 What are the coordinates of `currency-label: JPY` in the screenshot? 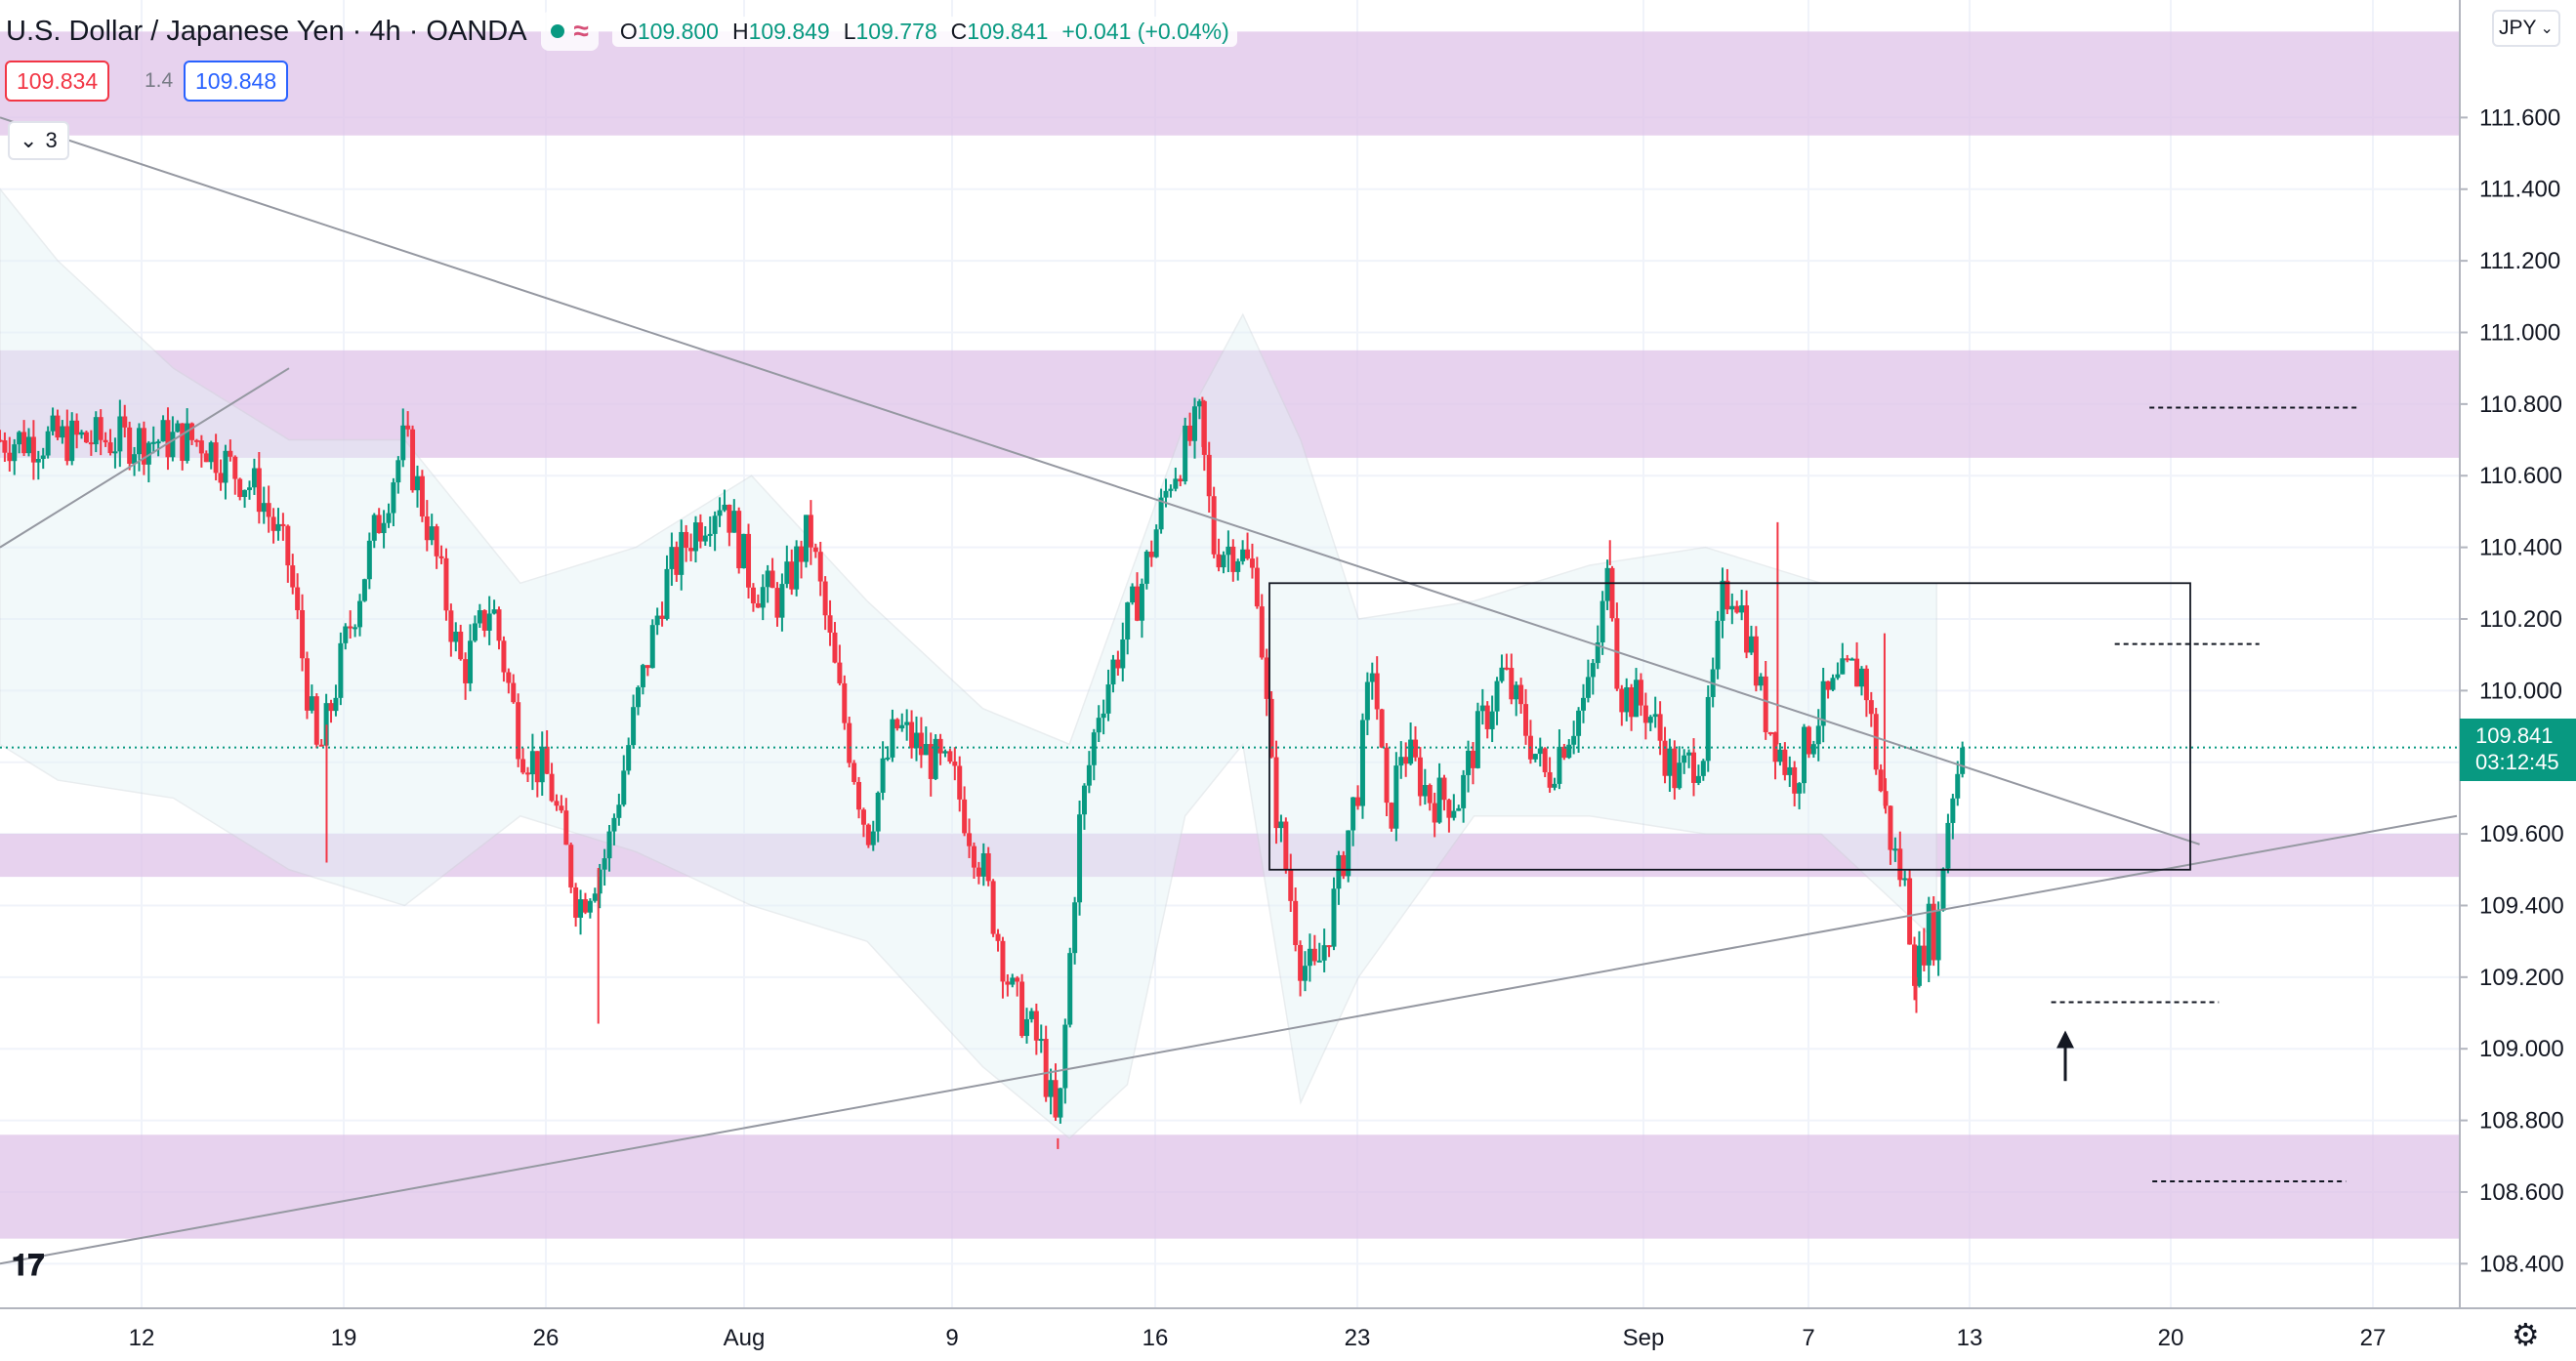 It's located at (2518, 28).